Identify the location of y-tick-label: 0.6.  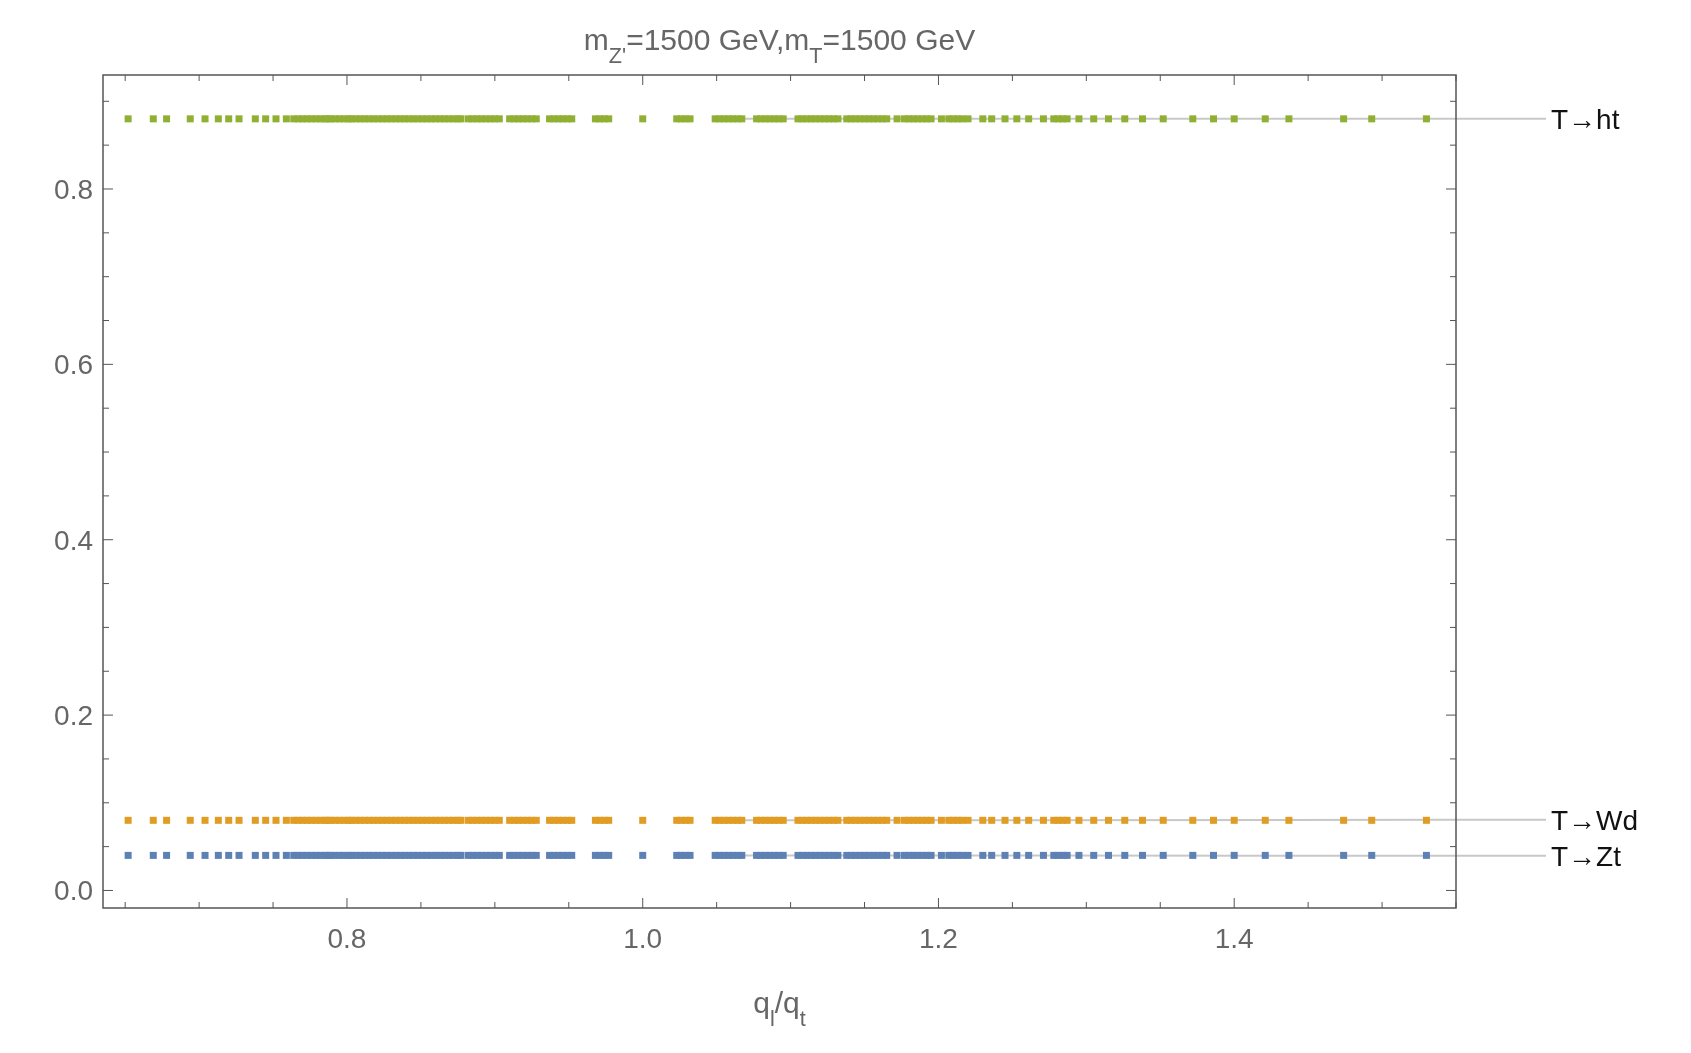
(73, 365).